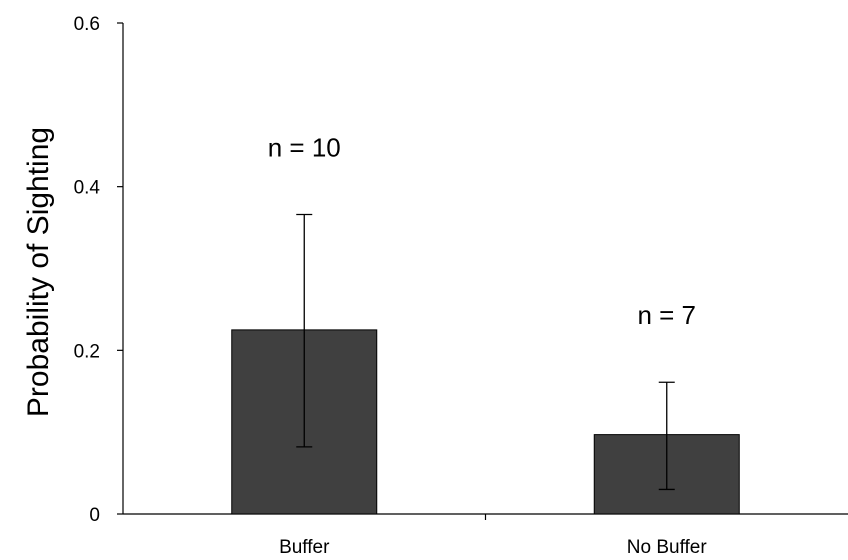 The height and width of the screenshot is (560, 848). What do you see at coordinates (87, 24) in the screenshot?
I see `y-tick-label: 0.6` at bounding box center [87, 24].